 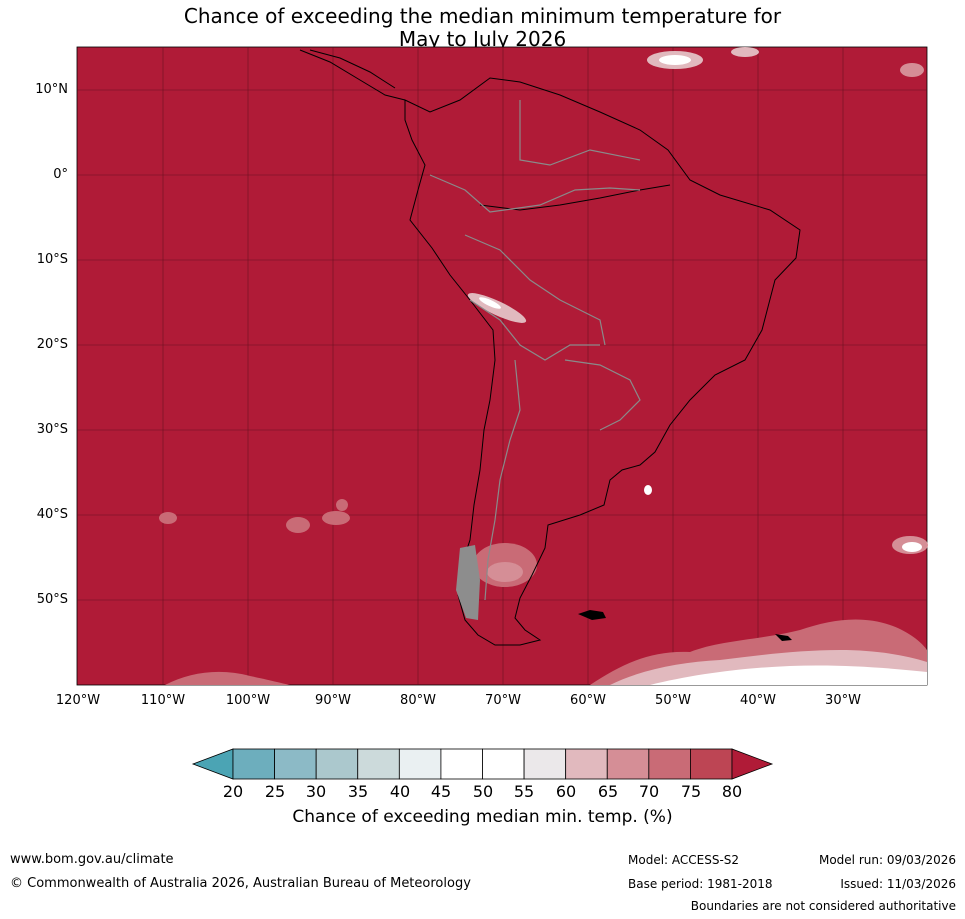 I want to click on lon-label-60w: 60°W, so click(x=588, y=700).